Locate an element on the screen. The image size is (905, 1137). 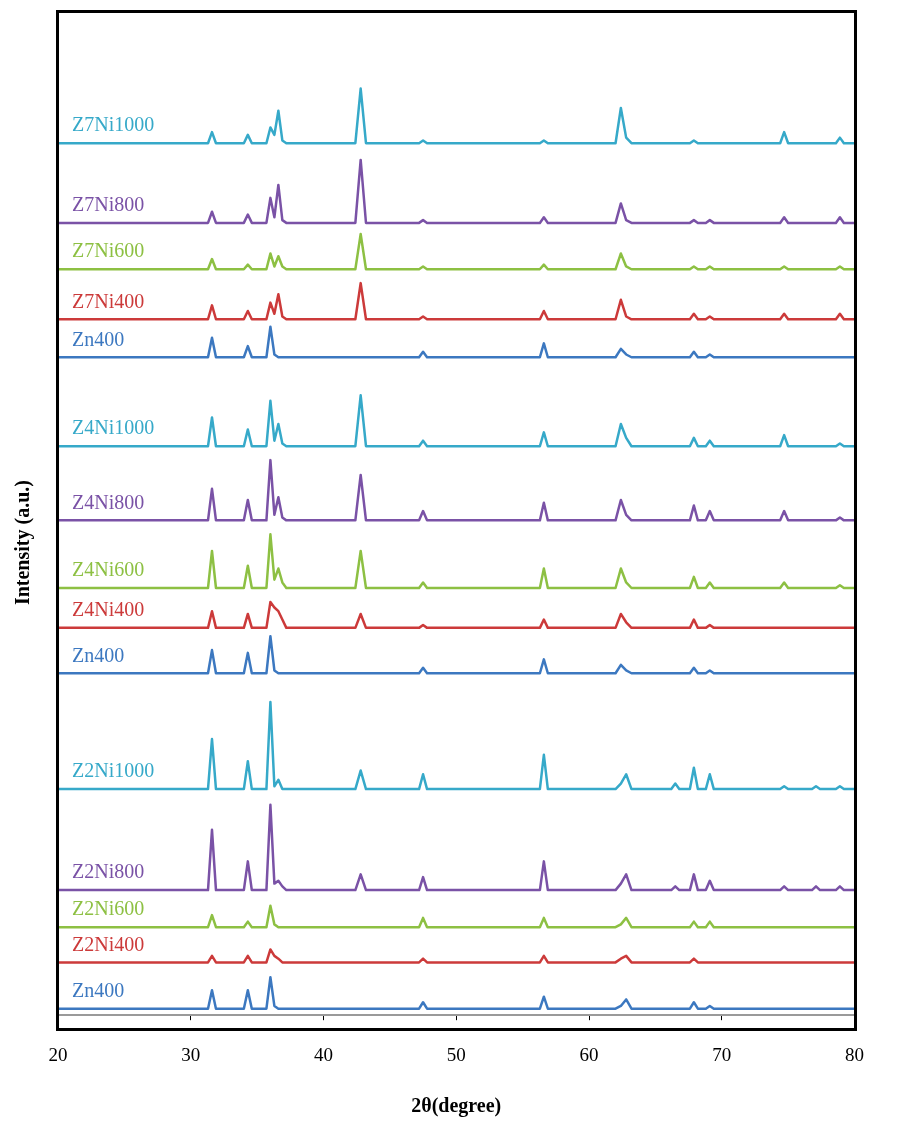
x-tick-label: 40 is located at coordinates (323, 1054).